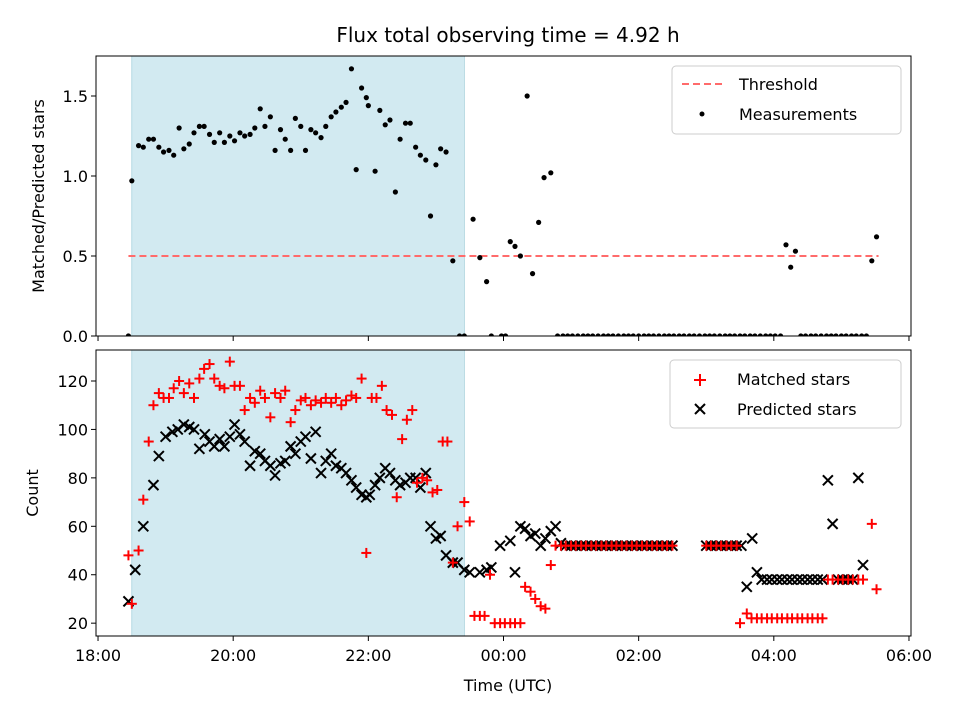 This screenshot has width=960, height=720. What do you see at coordinates (75, 256) in the screenshot?
I see `y-tick-label: 0.5` at bounding box center [75, 256].